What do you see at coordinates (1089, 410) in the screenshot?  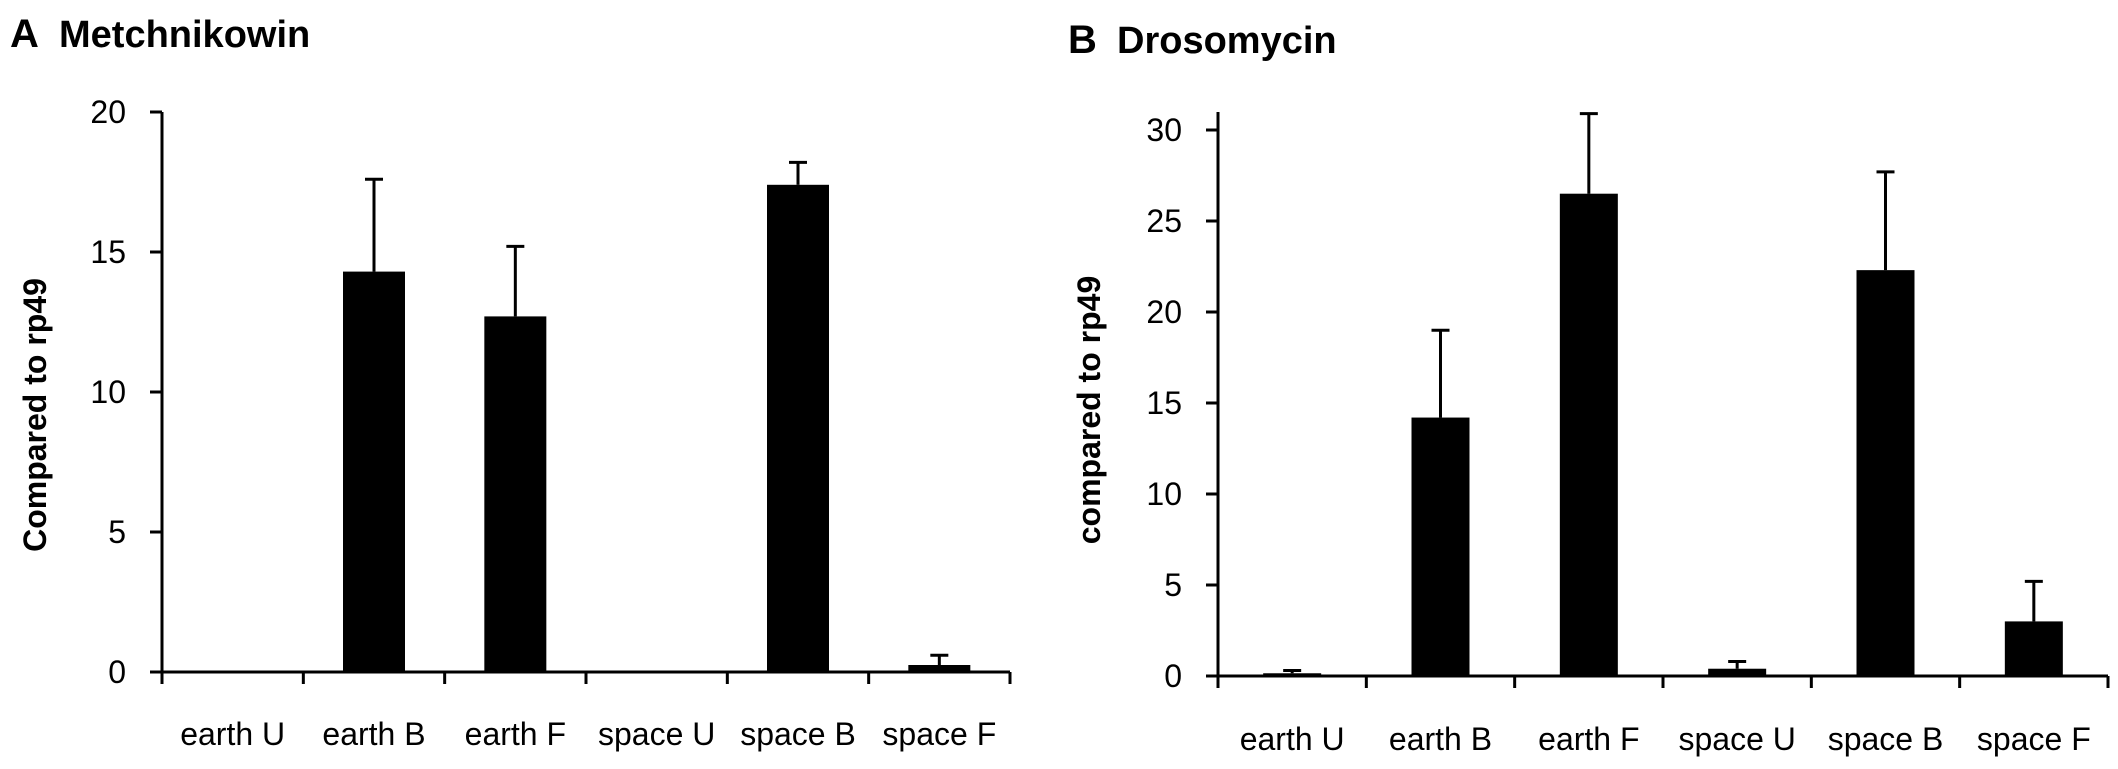 I see `y-axis-label: compared to rp49` at bounding box center [1089, 410].